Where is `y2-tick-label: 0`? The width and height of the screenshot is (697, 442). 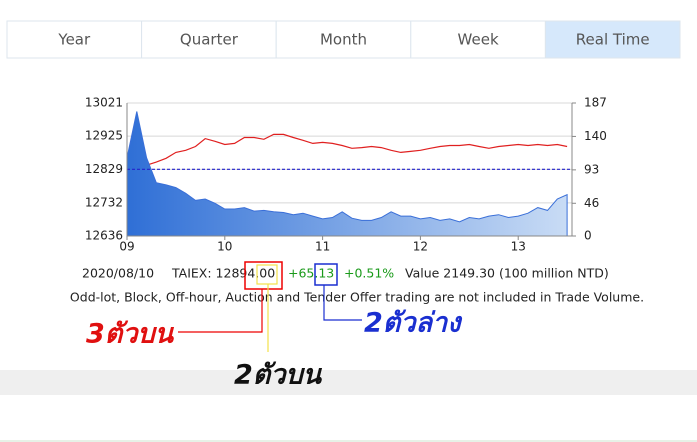 y2-tick-label: 0 is located at coordinates (588, 236).